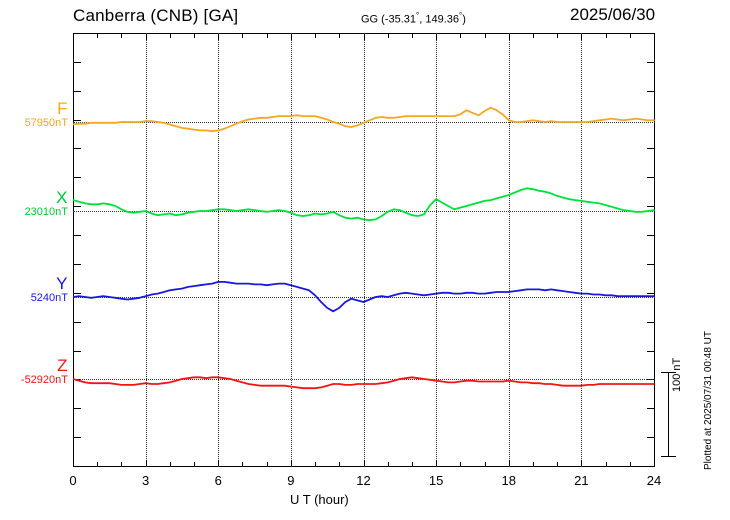  What do you see at coordinates (291, 480) in the screenshot?
I see `x-tick-label-9: 9` at bounding box center [291, 480].